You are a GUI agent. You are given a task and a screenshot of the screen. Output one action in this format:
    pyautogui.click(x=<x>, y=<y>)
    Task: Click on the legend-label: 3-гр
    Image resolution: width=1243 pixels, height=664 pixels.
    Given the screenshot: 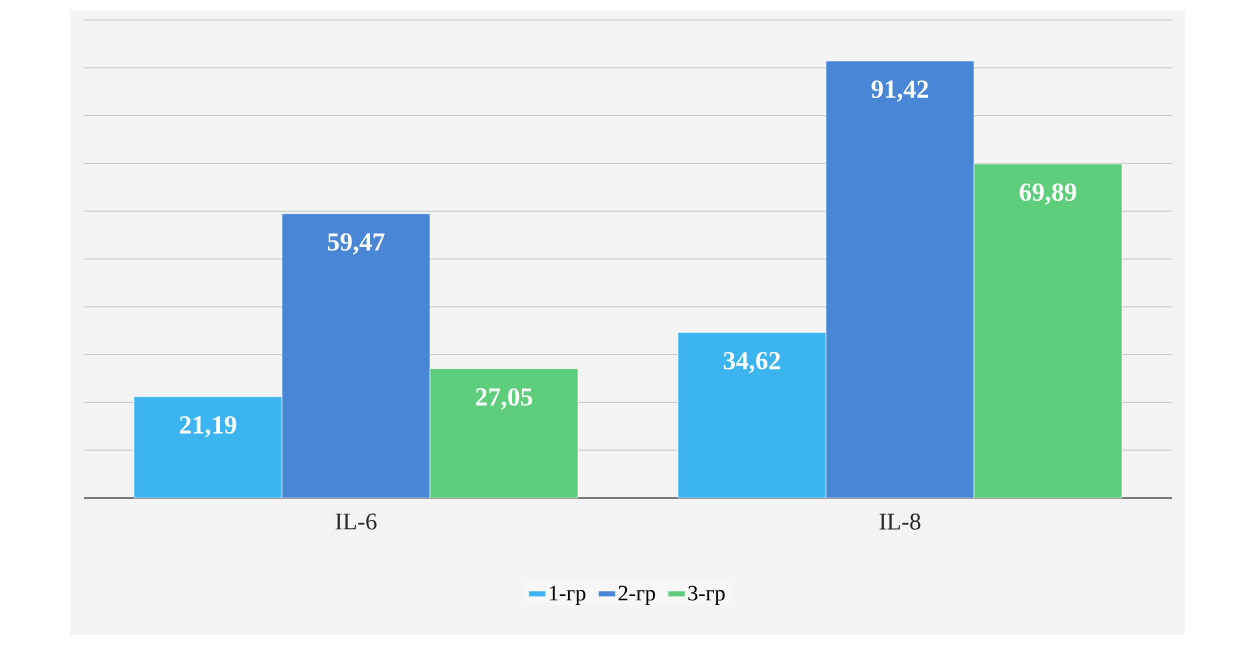 What is the action you would take?
    pyautogui.click(x=706, y=595)
    